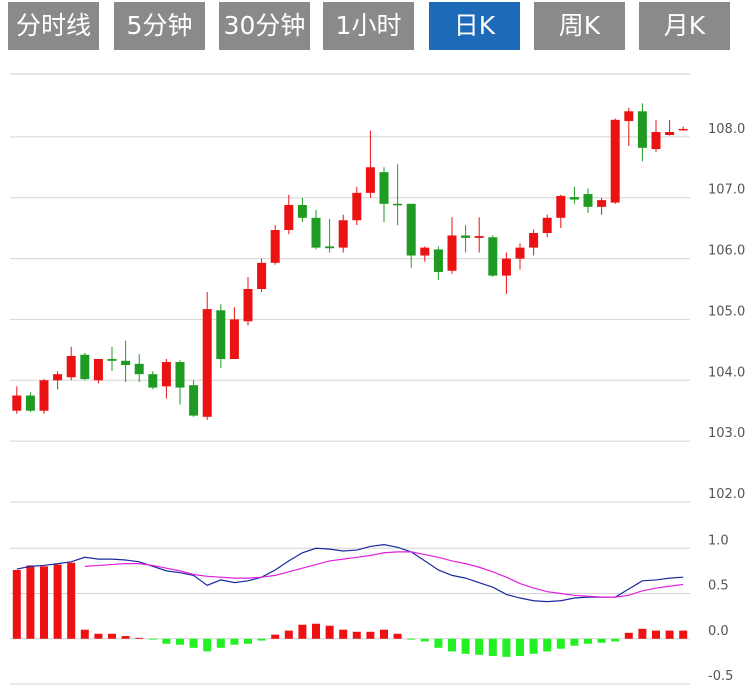 This screenshot has width=756, height=687. Describe the element at coordinates (684, 26) in the screenshot. I see `tab: 月K` at that location.